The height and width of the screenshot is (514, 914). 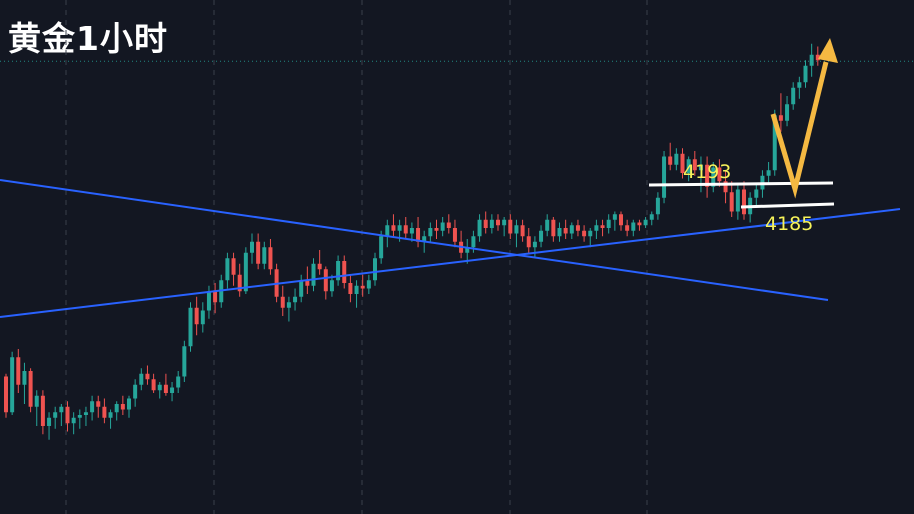 What do you see at coordinates (799, 130) in the screenshot?
I see `projection-arrow` at bounding box center [799, 130].